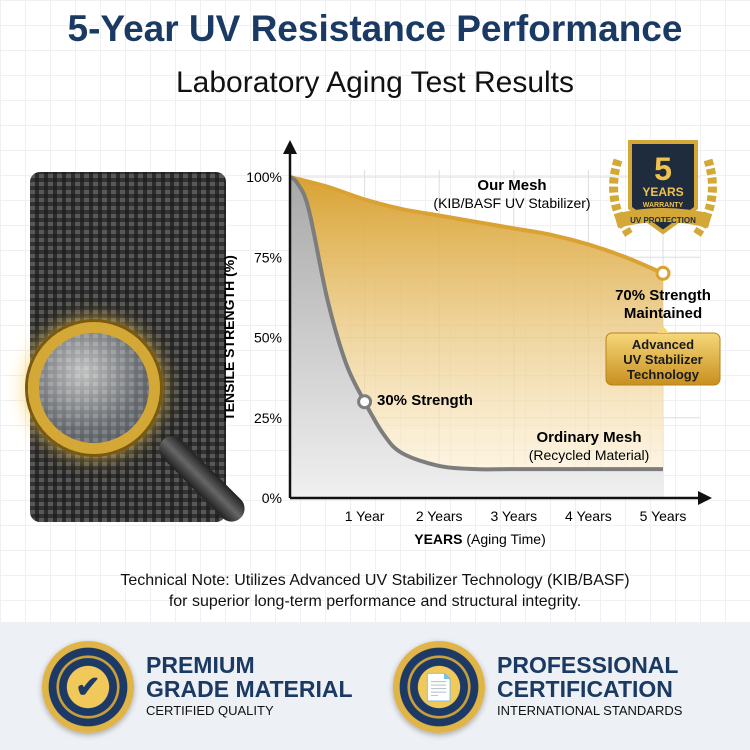 The height and width of the screenshot is (750, 750). What do you see at coordinates (229, 338) in the screenshot?
I see `y-axis-label: TENSILE STRENGTH (%)` at bounding box center [229, 338].